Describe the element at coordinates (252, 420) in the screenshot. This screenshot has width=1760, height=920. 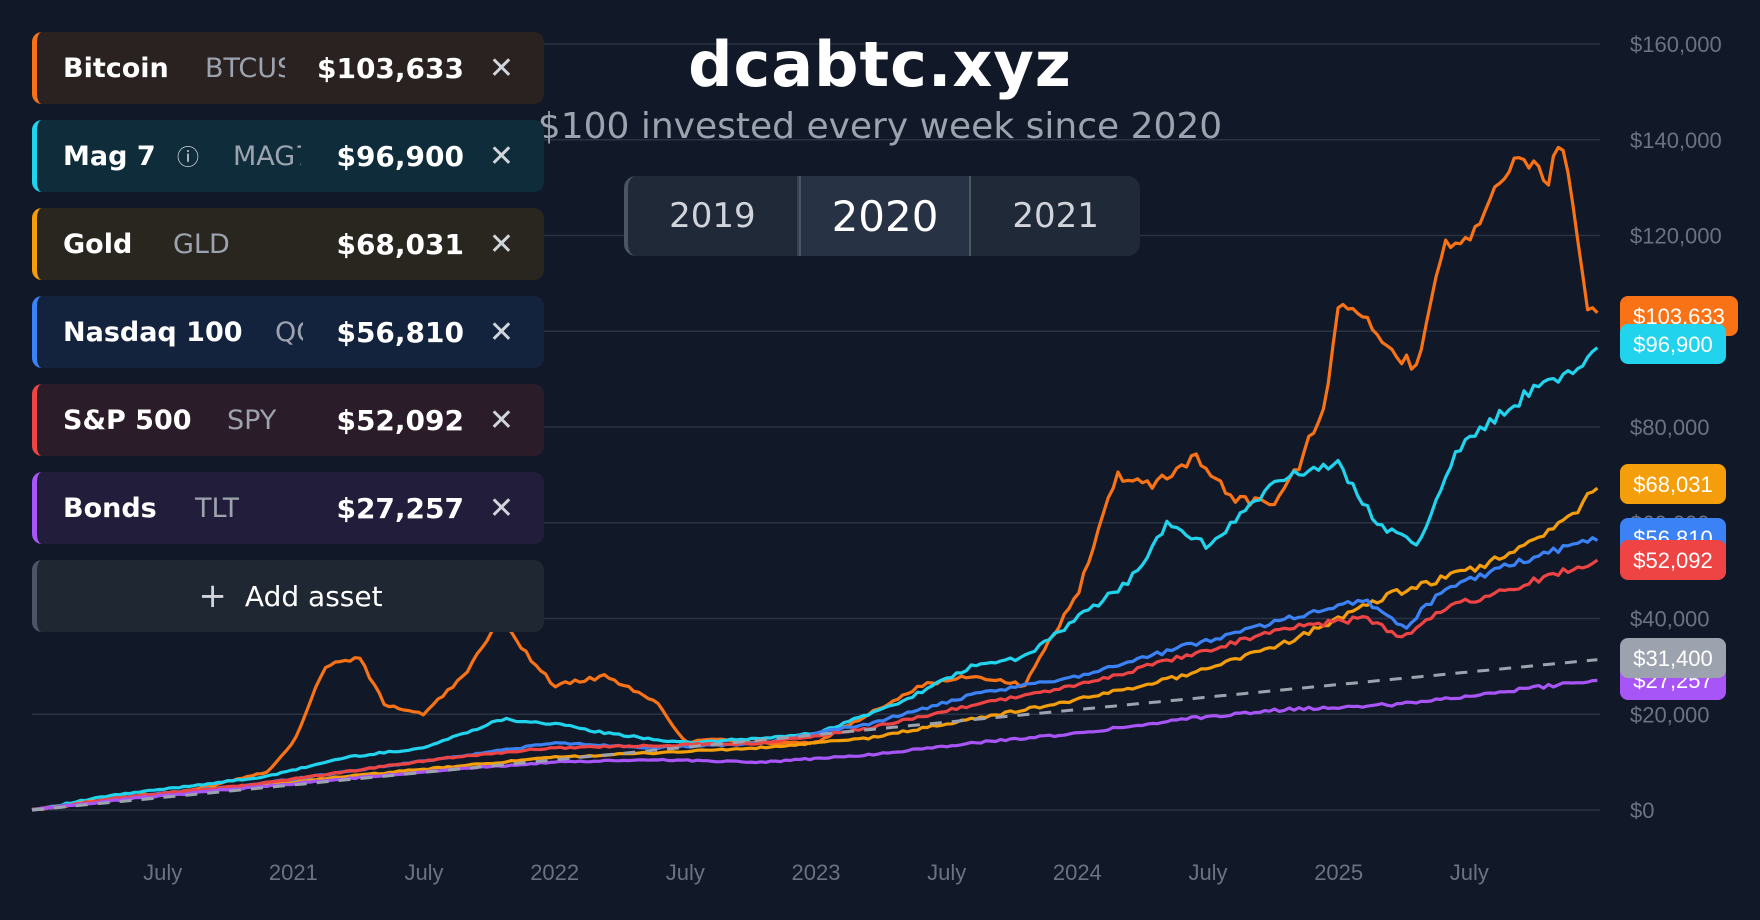
I see `asset-ticker: SPY` at that location.